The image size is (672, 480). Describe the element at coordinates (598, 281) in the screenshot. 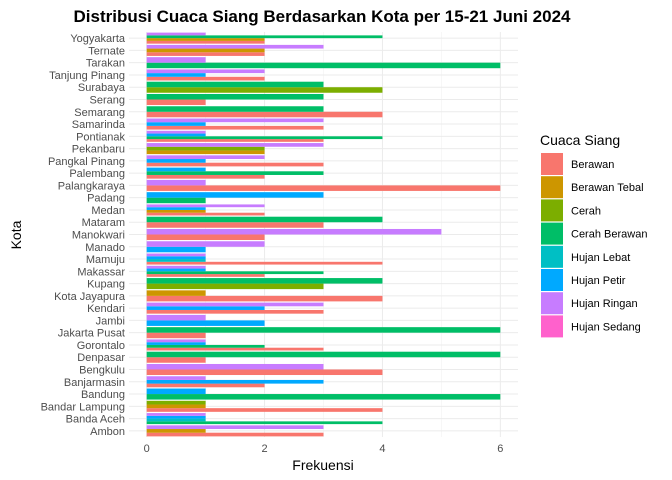

I see `legend-label: Hujan Petir` at that location.